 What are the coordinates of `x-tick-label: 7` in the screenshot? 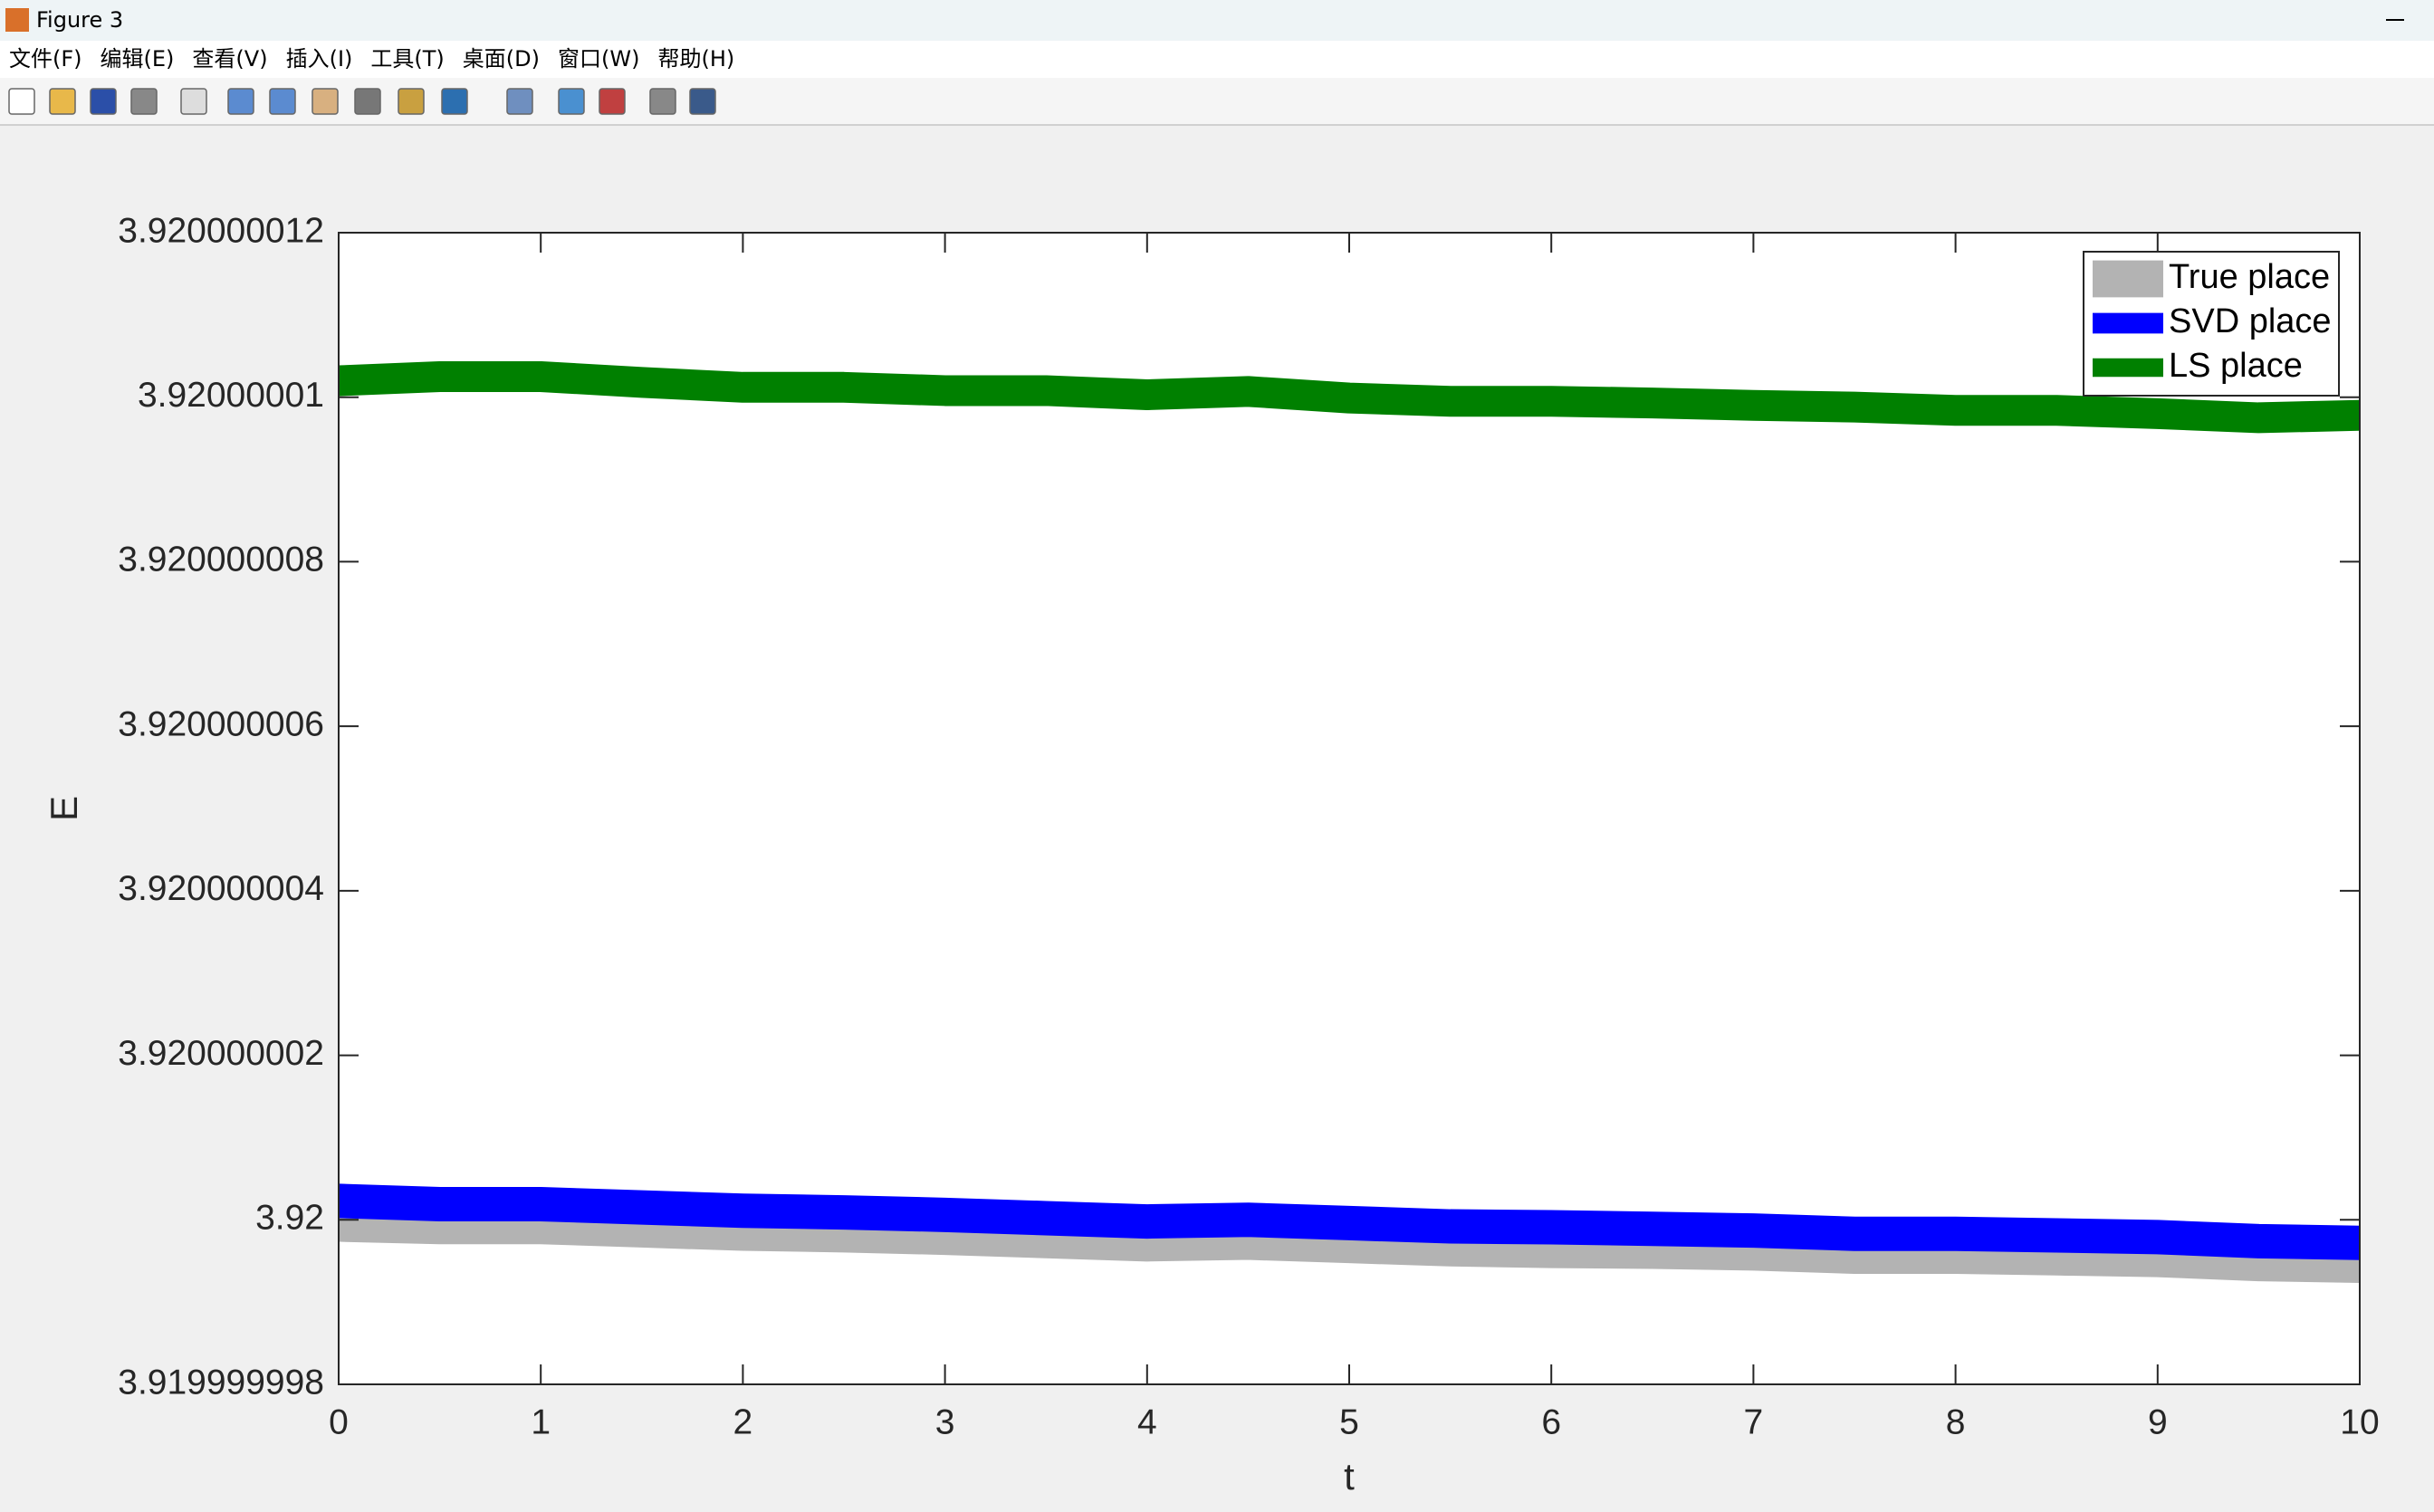 It's located at (1754, 1421).